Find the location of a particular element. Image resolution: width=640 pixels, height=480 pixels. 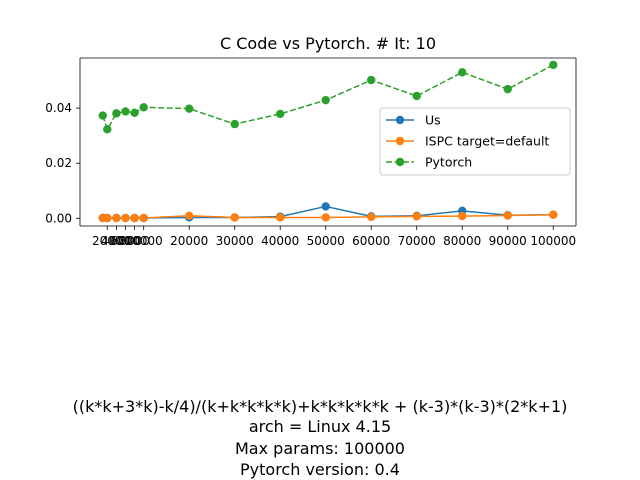

chart-title: C Code vs Pytorch. # It: 10 is located at coordinates (328, 43).